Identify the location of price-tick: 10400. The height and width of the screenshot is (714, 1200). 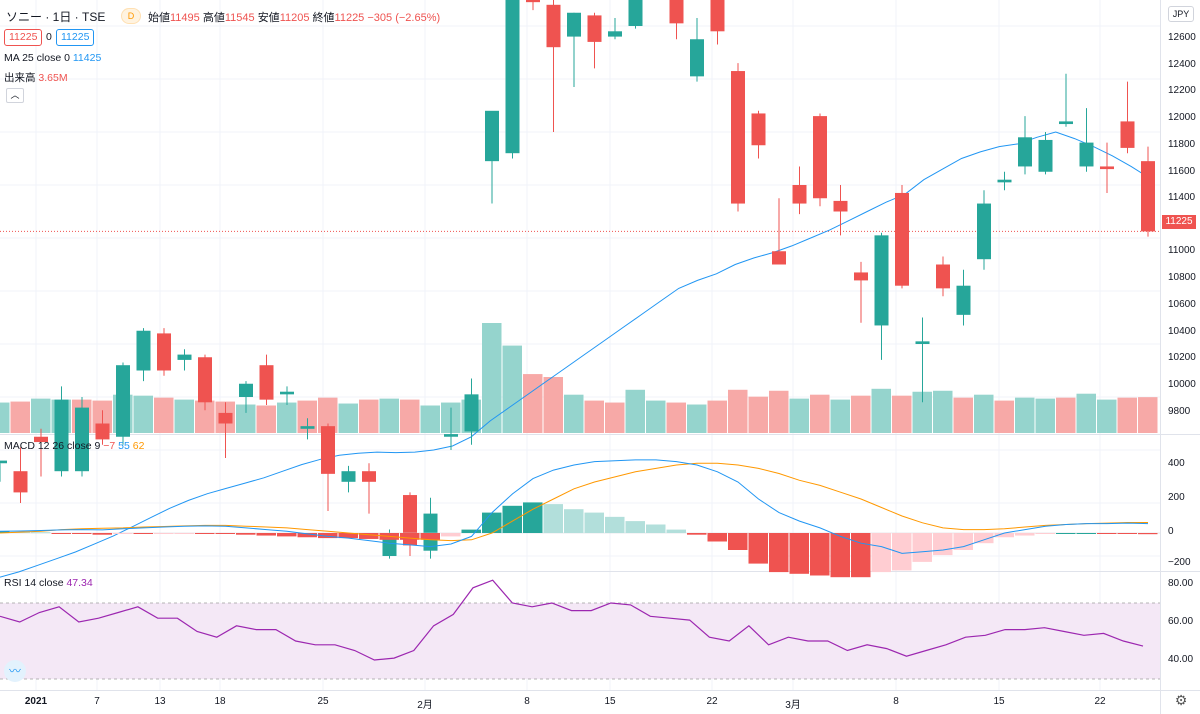
(1182, 331).